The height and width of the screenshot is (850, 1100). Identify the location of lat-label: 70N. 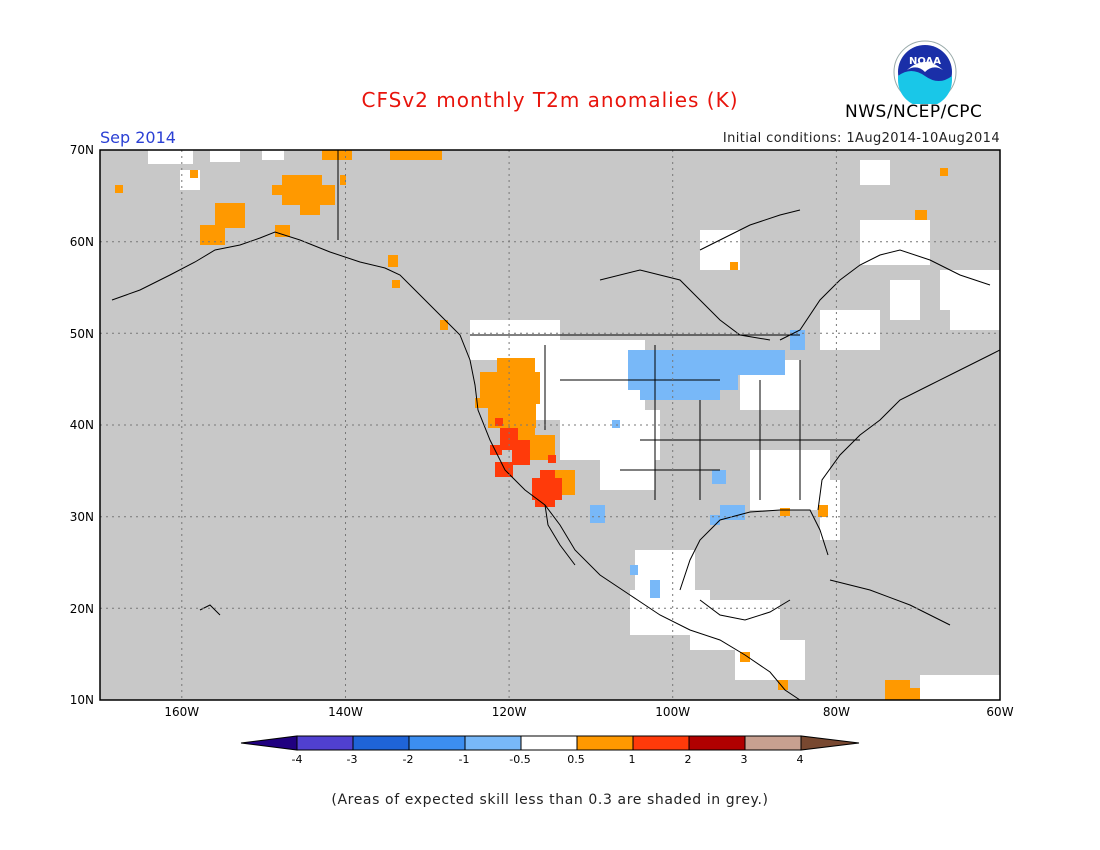
(82, 150).